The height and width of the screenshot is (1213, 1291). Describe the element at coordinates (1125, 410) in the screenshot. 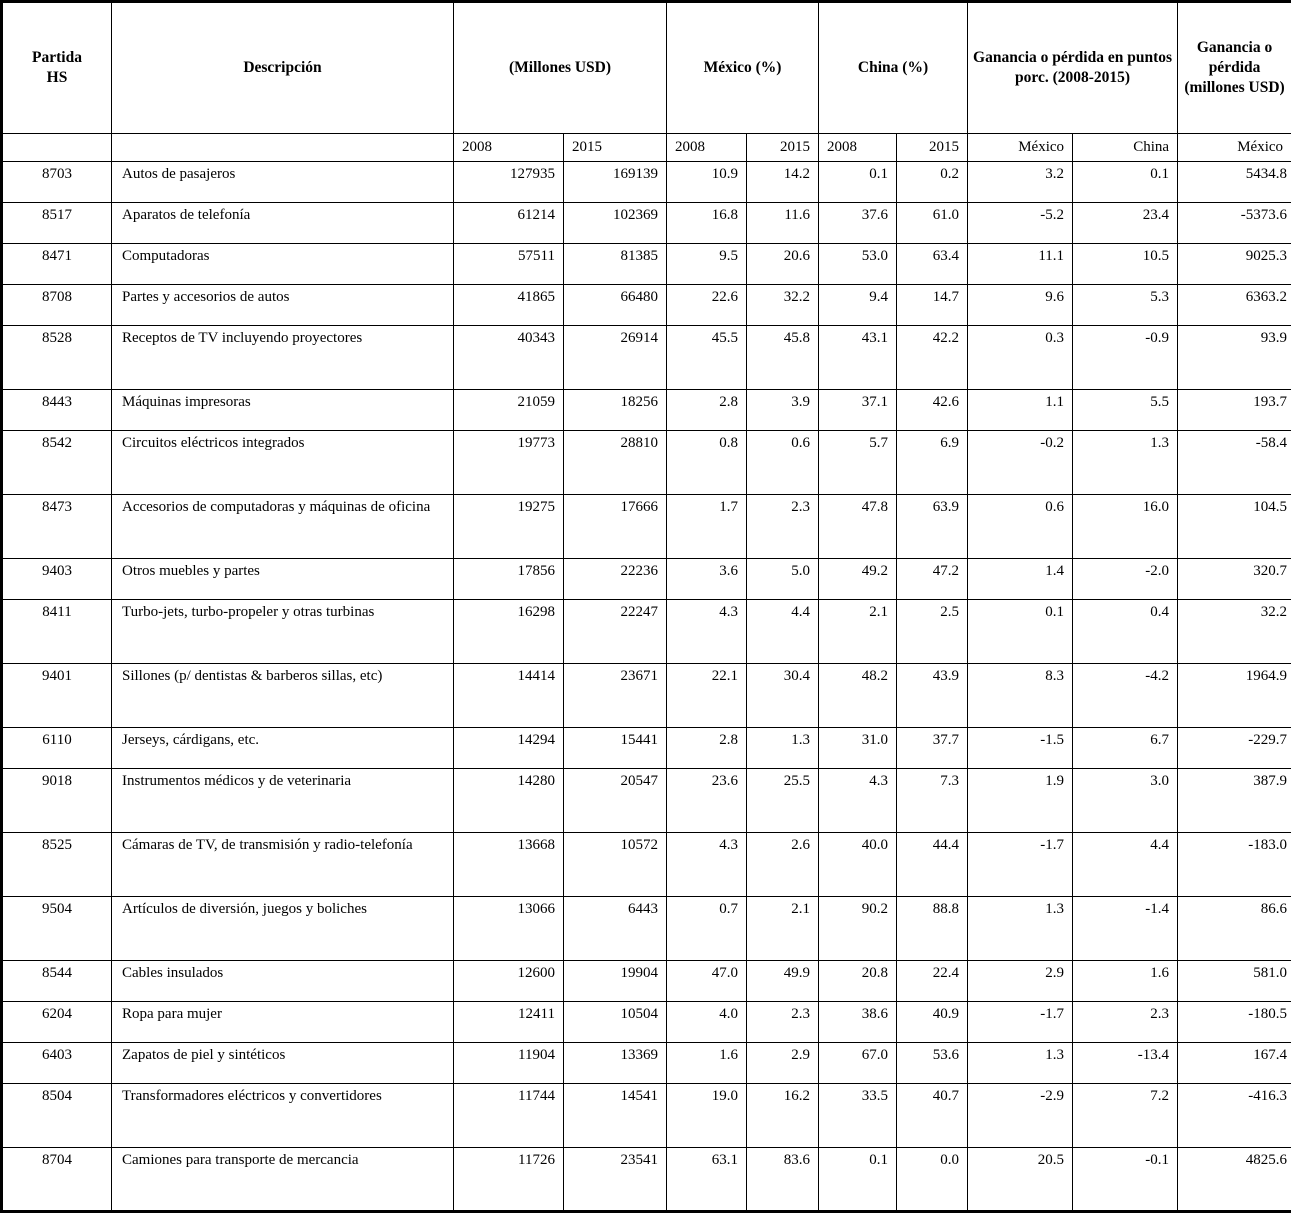

I see `gain-points-china-cell: 5.5` at that location.